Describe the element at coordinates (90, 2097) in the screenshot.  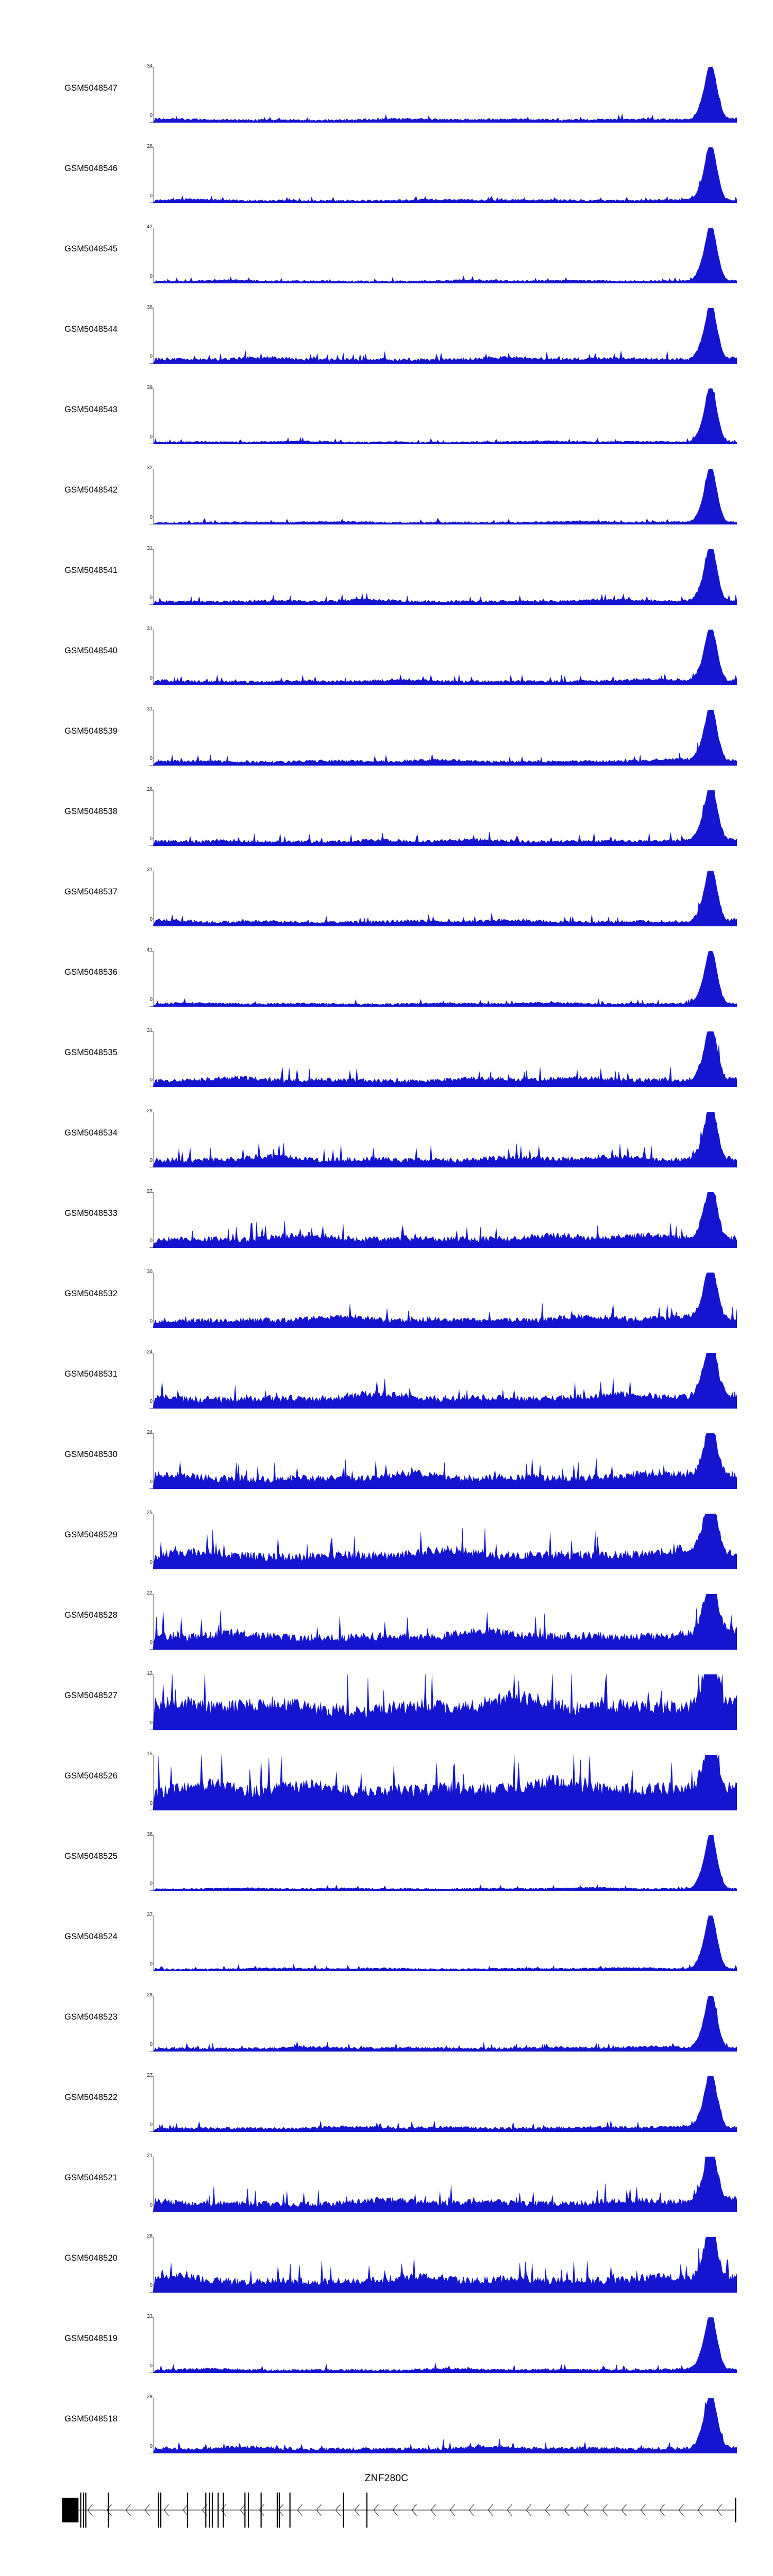
I see `track-label: GSM5048522` at that location.